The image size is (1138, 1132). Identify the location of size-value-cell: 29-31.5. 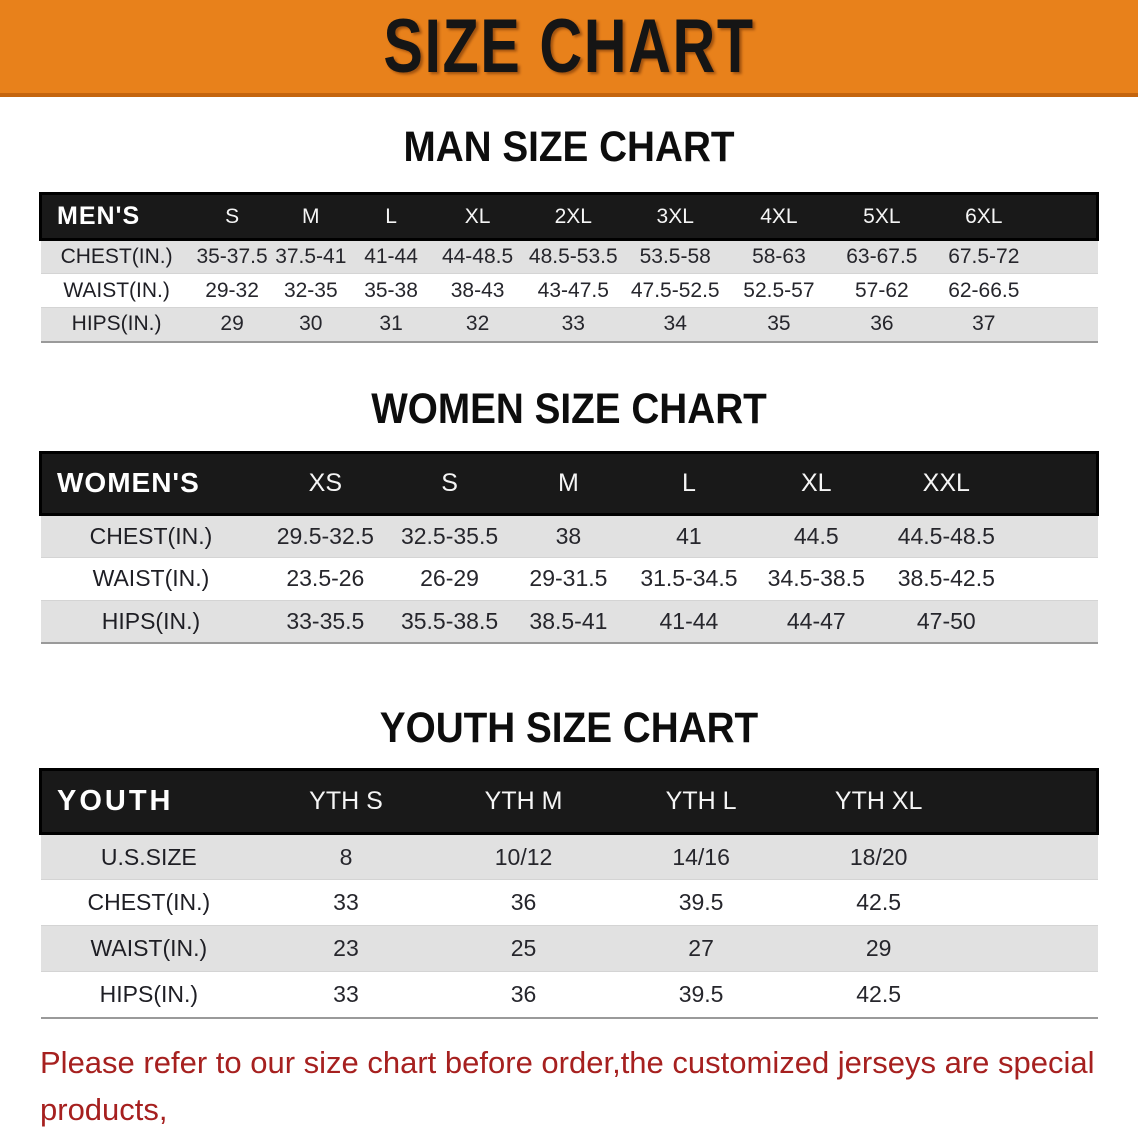
(568, 579).